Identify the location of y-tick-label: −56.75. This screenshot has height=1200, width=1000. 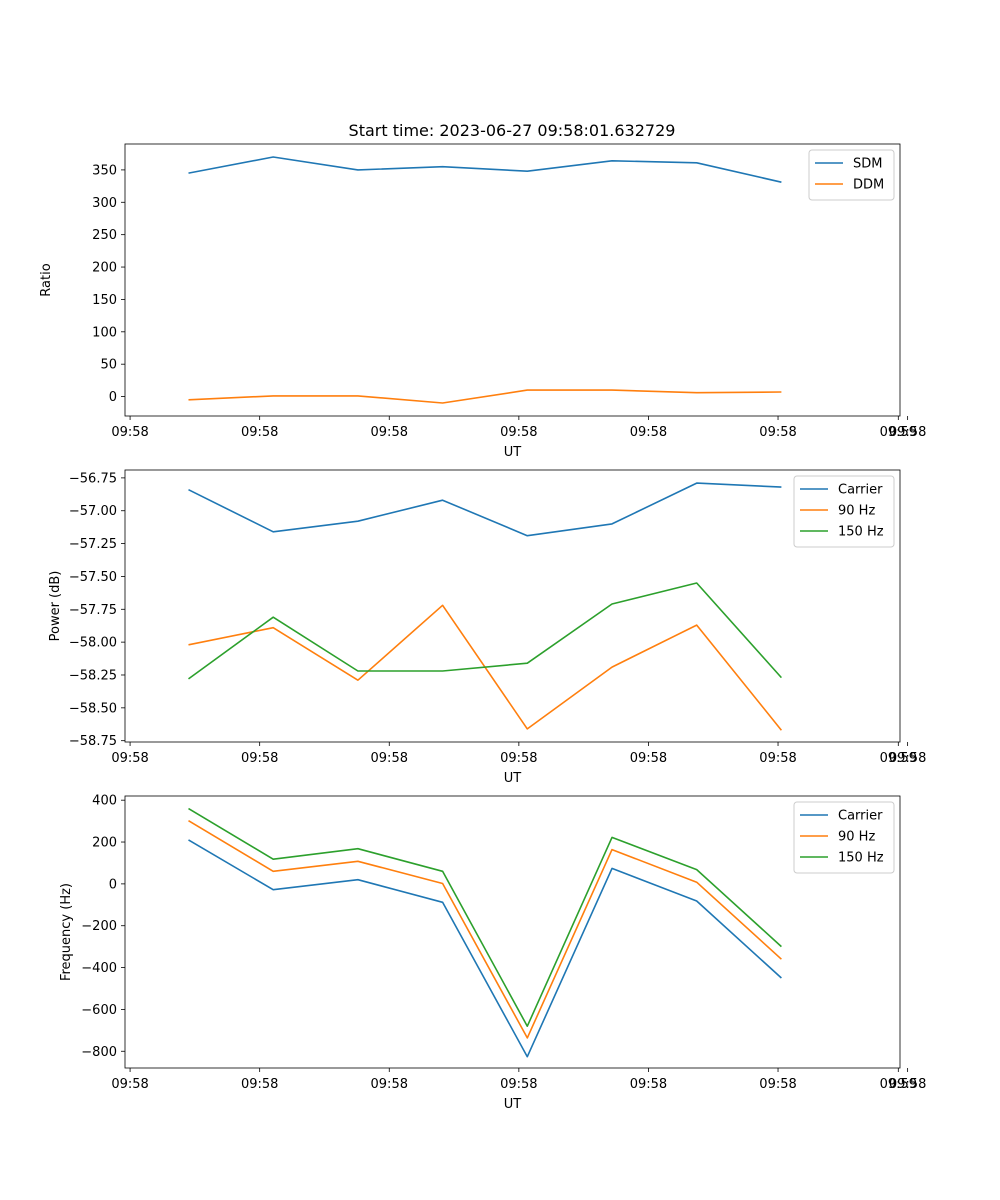
(93, 478).